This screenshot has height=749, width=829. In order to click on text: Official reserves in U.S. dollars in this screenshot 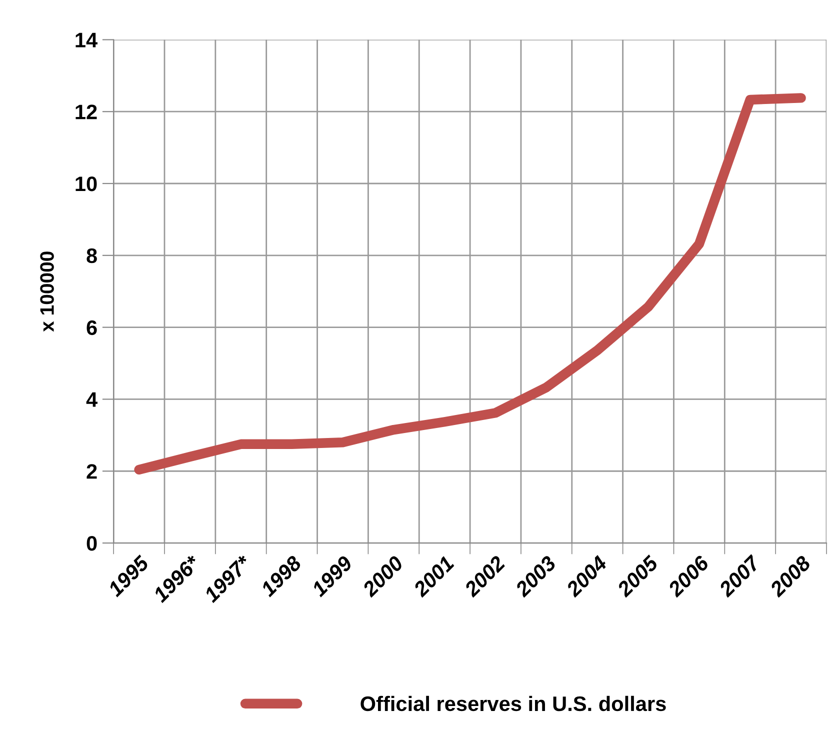, I will do `click(513, 704)`.